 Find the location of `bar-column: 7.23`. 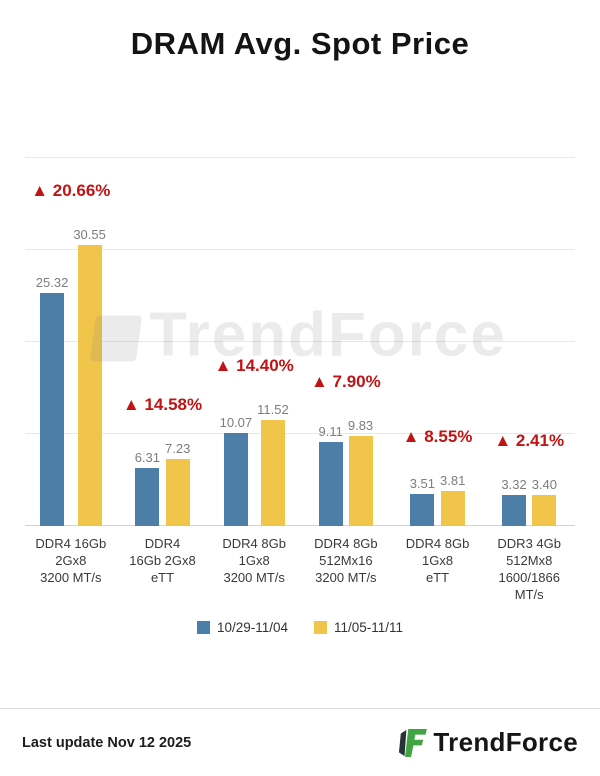

bar-column: 7.23 is located at coordinates (177, 483).